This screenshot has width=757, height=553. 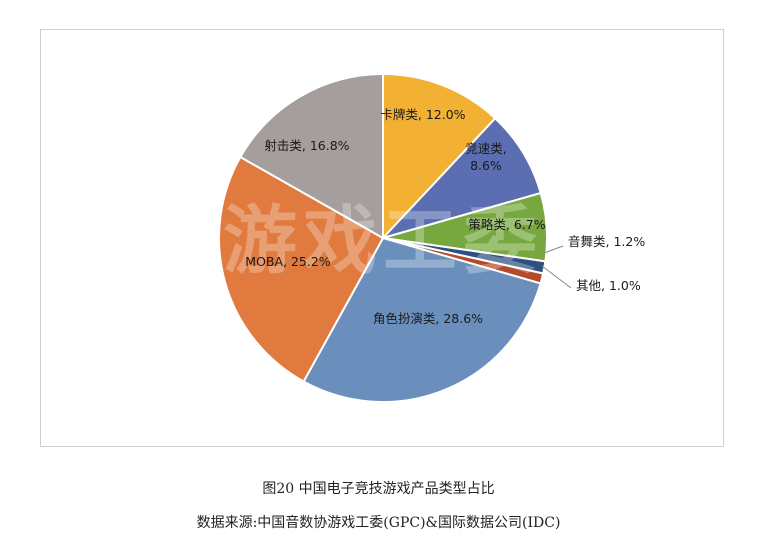 I want to click on figure-caption: 图20 中国电子竞技游戏产品类型占比, so click(x=378, y=489).